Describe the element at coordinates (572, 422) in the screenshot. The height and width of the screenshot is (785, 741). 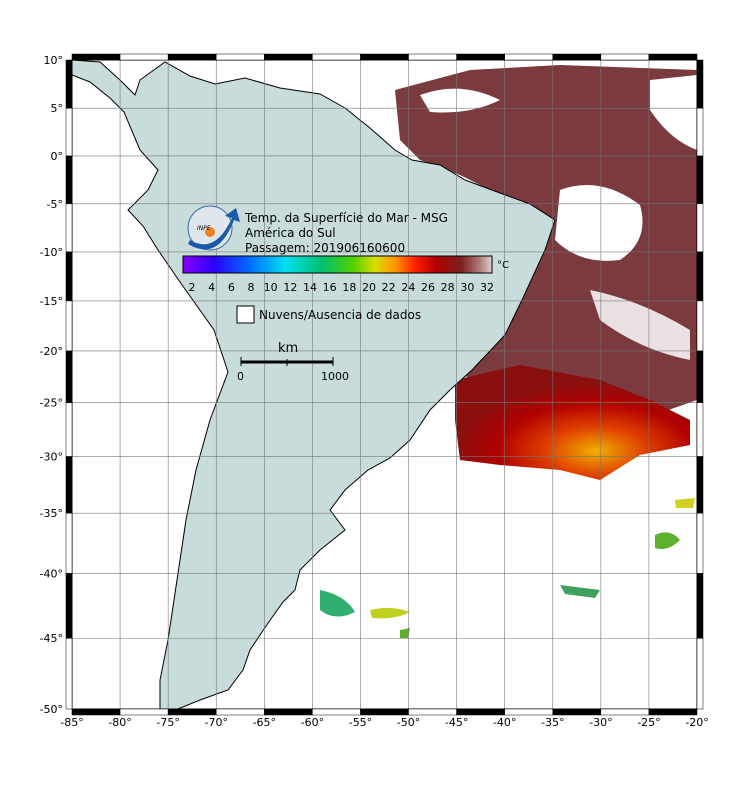
I see `warm-water` at that location.